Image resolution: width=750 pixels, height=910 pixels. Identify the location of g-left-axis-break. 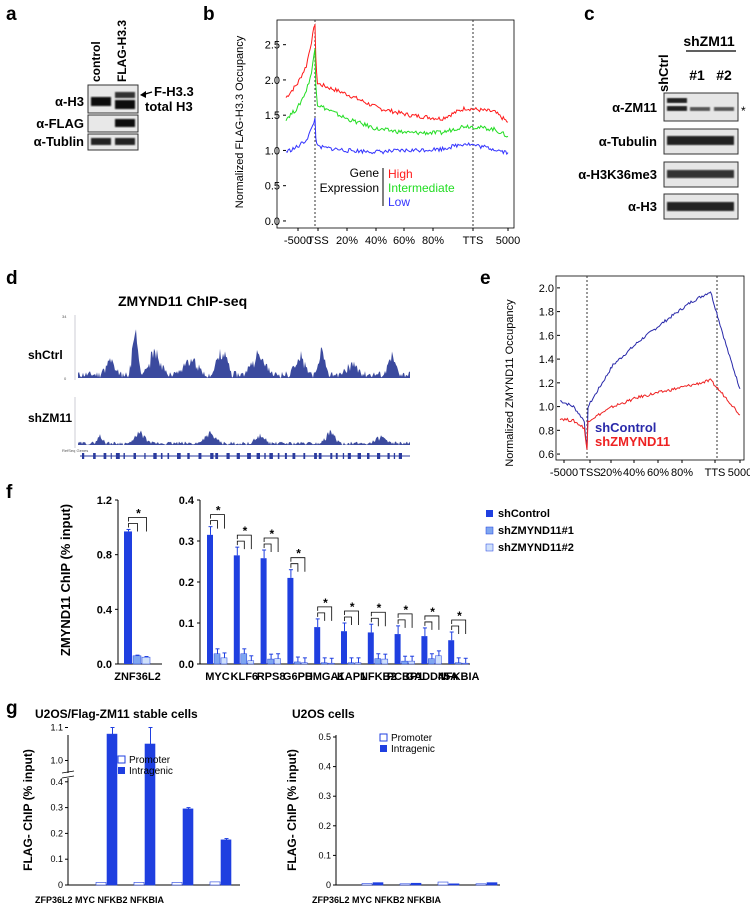
(68, 775).